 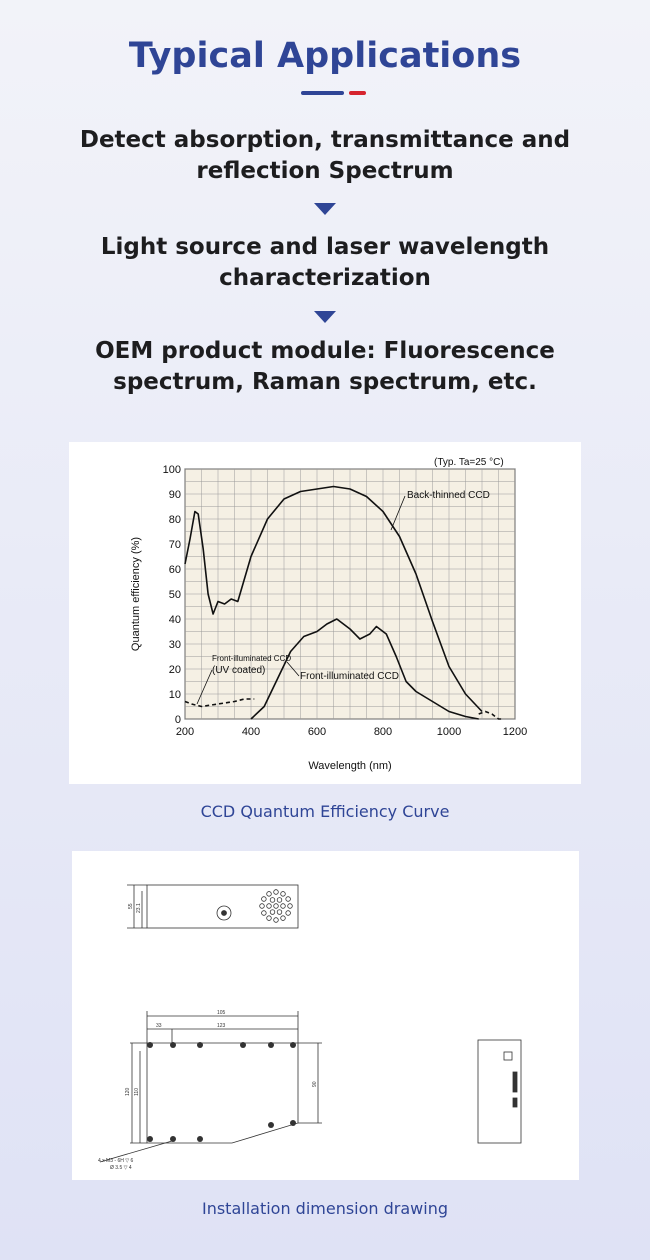 What do you see at coordinates (137, 1092) in the screenshot?
I see `dim-label: 110` at bounding box center [137, 1092].